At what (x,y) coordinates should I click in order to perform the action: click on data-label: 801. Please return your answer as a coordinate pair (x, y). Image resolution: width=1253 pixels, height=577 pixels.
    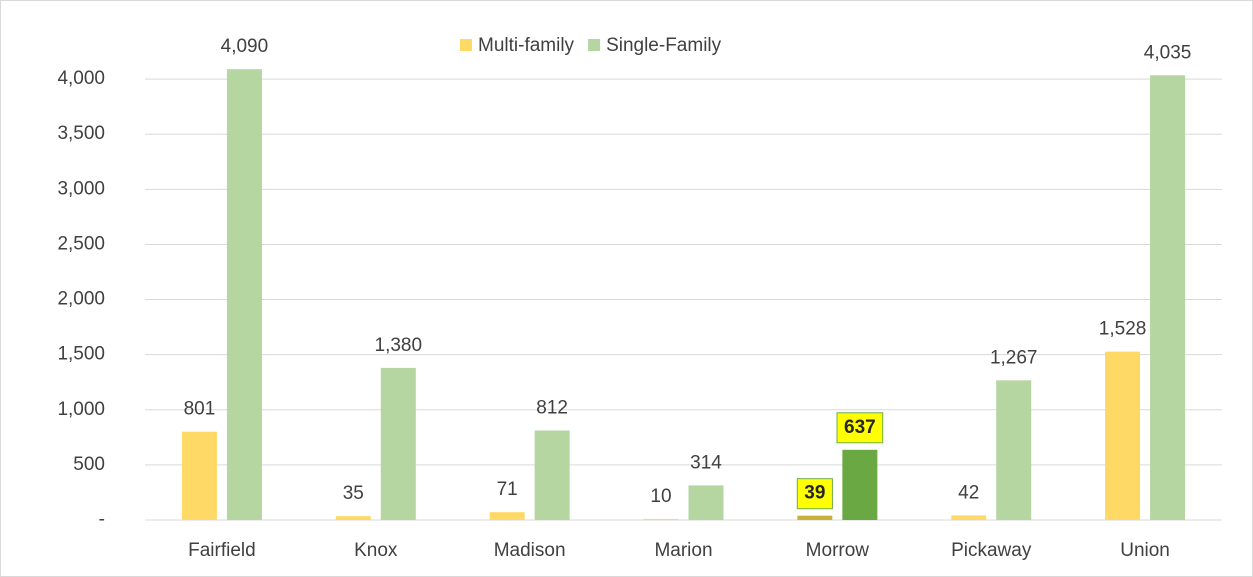
    Looking at the image, I should click on (200, 409).